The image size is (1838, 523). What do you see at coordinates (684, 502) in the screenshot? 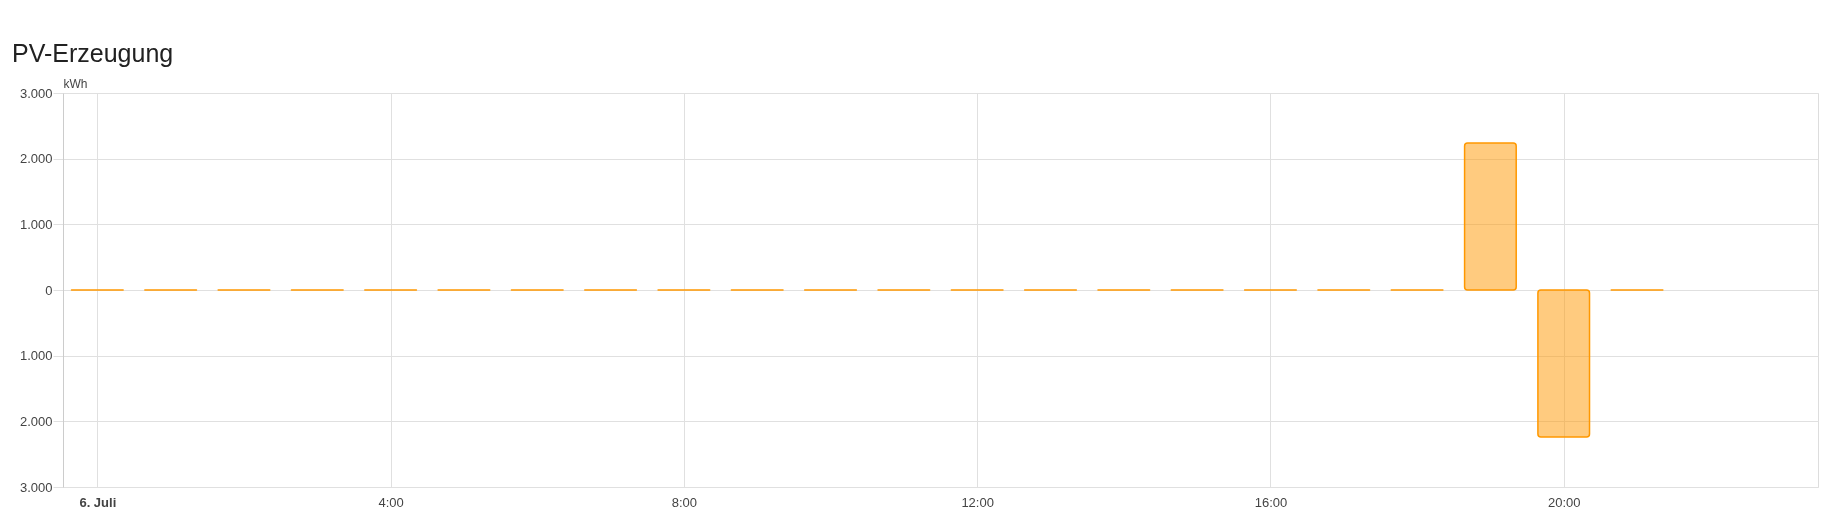
I see `x-tick-label: 8:00` at bounding box center [684, 502].